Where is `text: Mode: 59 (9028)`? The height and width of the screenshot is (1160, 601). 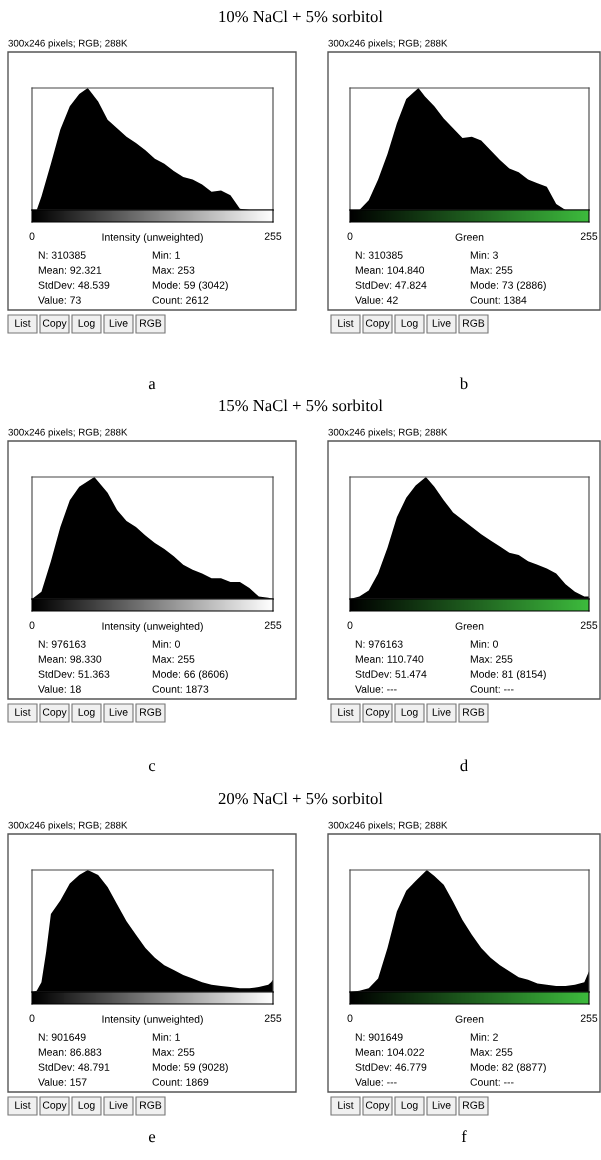 text: Mode: 59 (9028) is located at coordinates (190, 1068).